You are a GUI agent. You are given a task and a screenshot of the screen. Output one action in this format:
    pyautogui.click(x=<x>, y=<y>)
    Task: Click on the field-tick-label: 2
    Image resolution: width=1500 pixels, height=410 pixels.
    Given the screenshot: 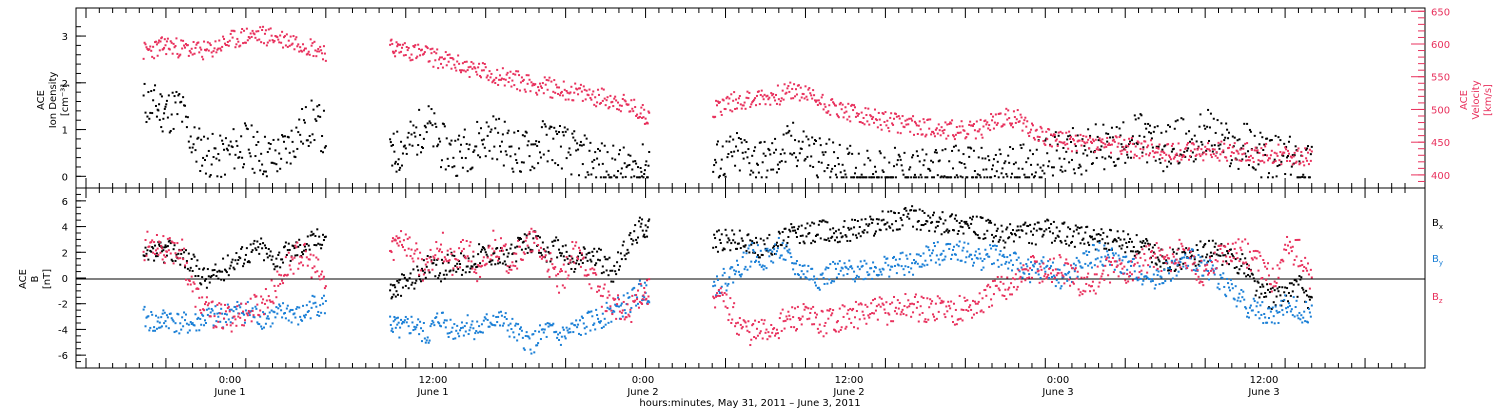 What is the action you would take?
    pyautogui.click(x=65, y=253)
    